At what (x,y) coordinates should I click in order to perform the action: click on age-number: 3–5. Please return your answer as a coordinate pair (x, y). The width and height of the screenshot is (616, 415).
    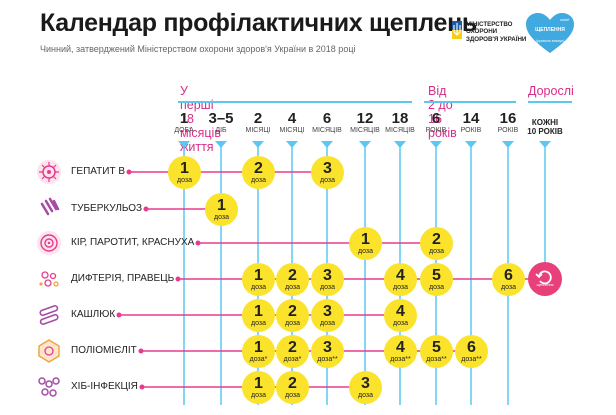
    Looking at the image, I should click on (221, 118).